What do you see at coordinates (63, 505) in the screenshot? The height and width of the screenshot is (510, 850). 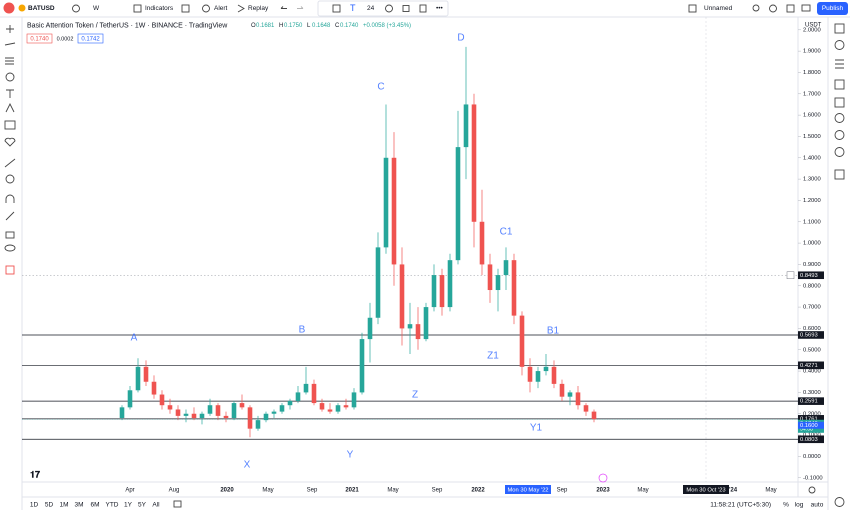 I see `range-button: 1M` at bounding box center [63, 505].